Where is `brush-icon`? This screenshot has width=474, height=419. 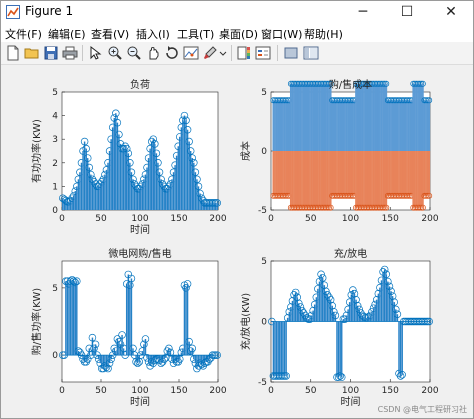
brush-icon is located at coordinates (210, 53).